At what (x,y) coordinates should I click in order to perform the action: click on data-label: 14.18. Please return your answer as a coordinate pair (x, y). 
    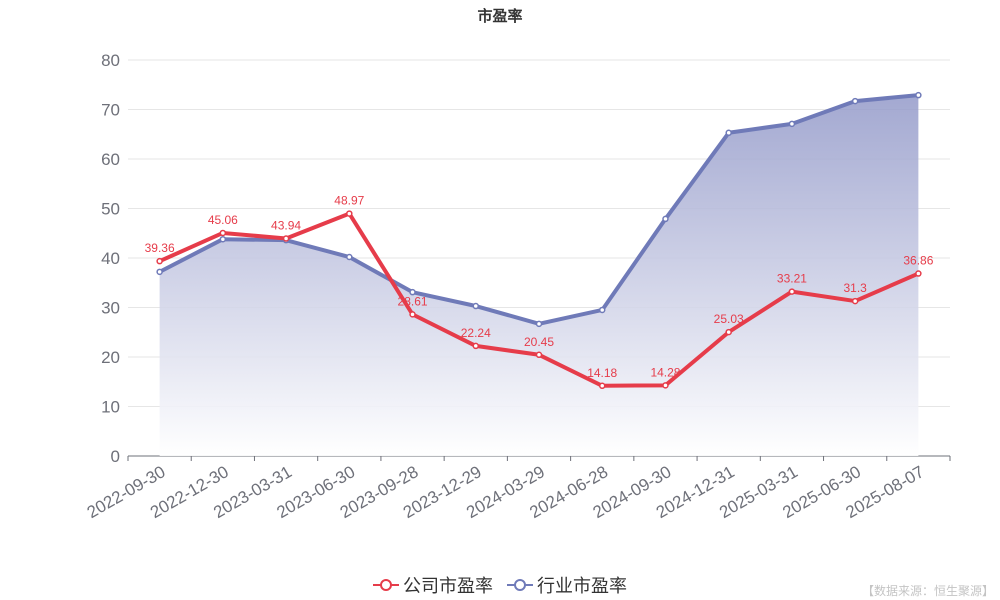
    Looking at the image, I should click on (602, 373).